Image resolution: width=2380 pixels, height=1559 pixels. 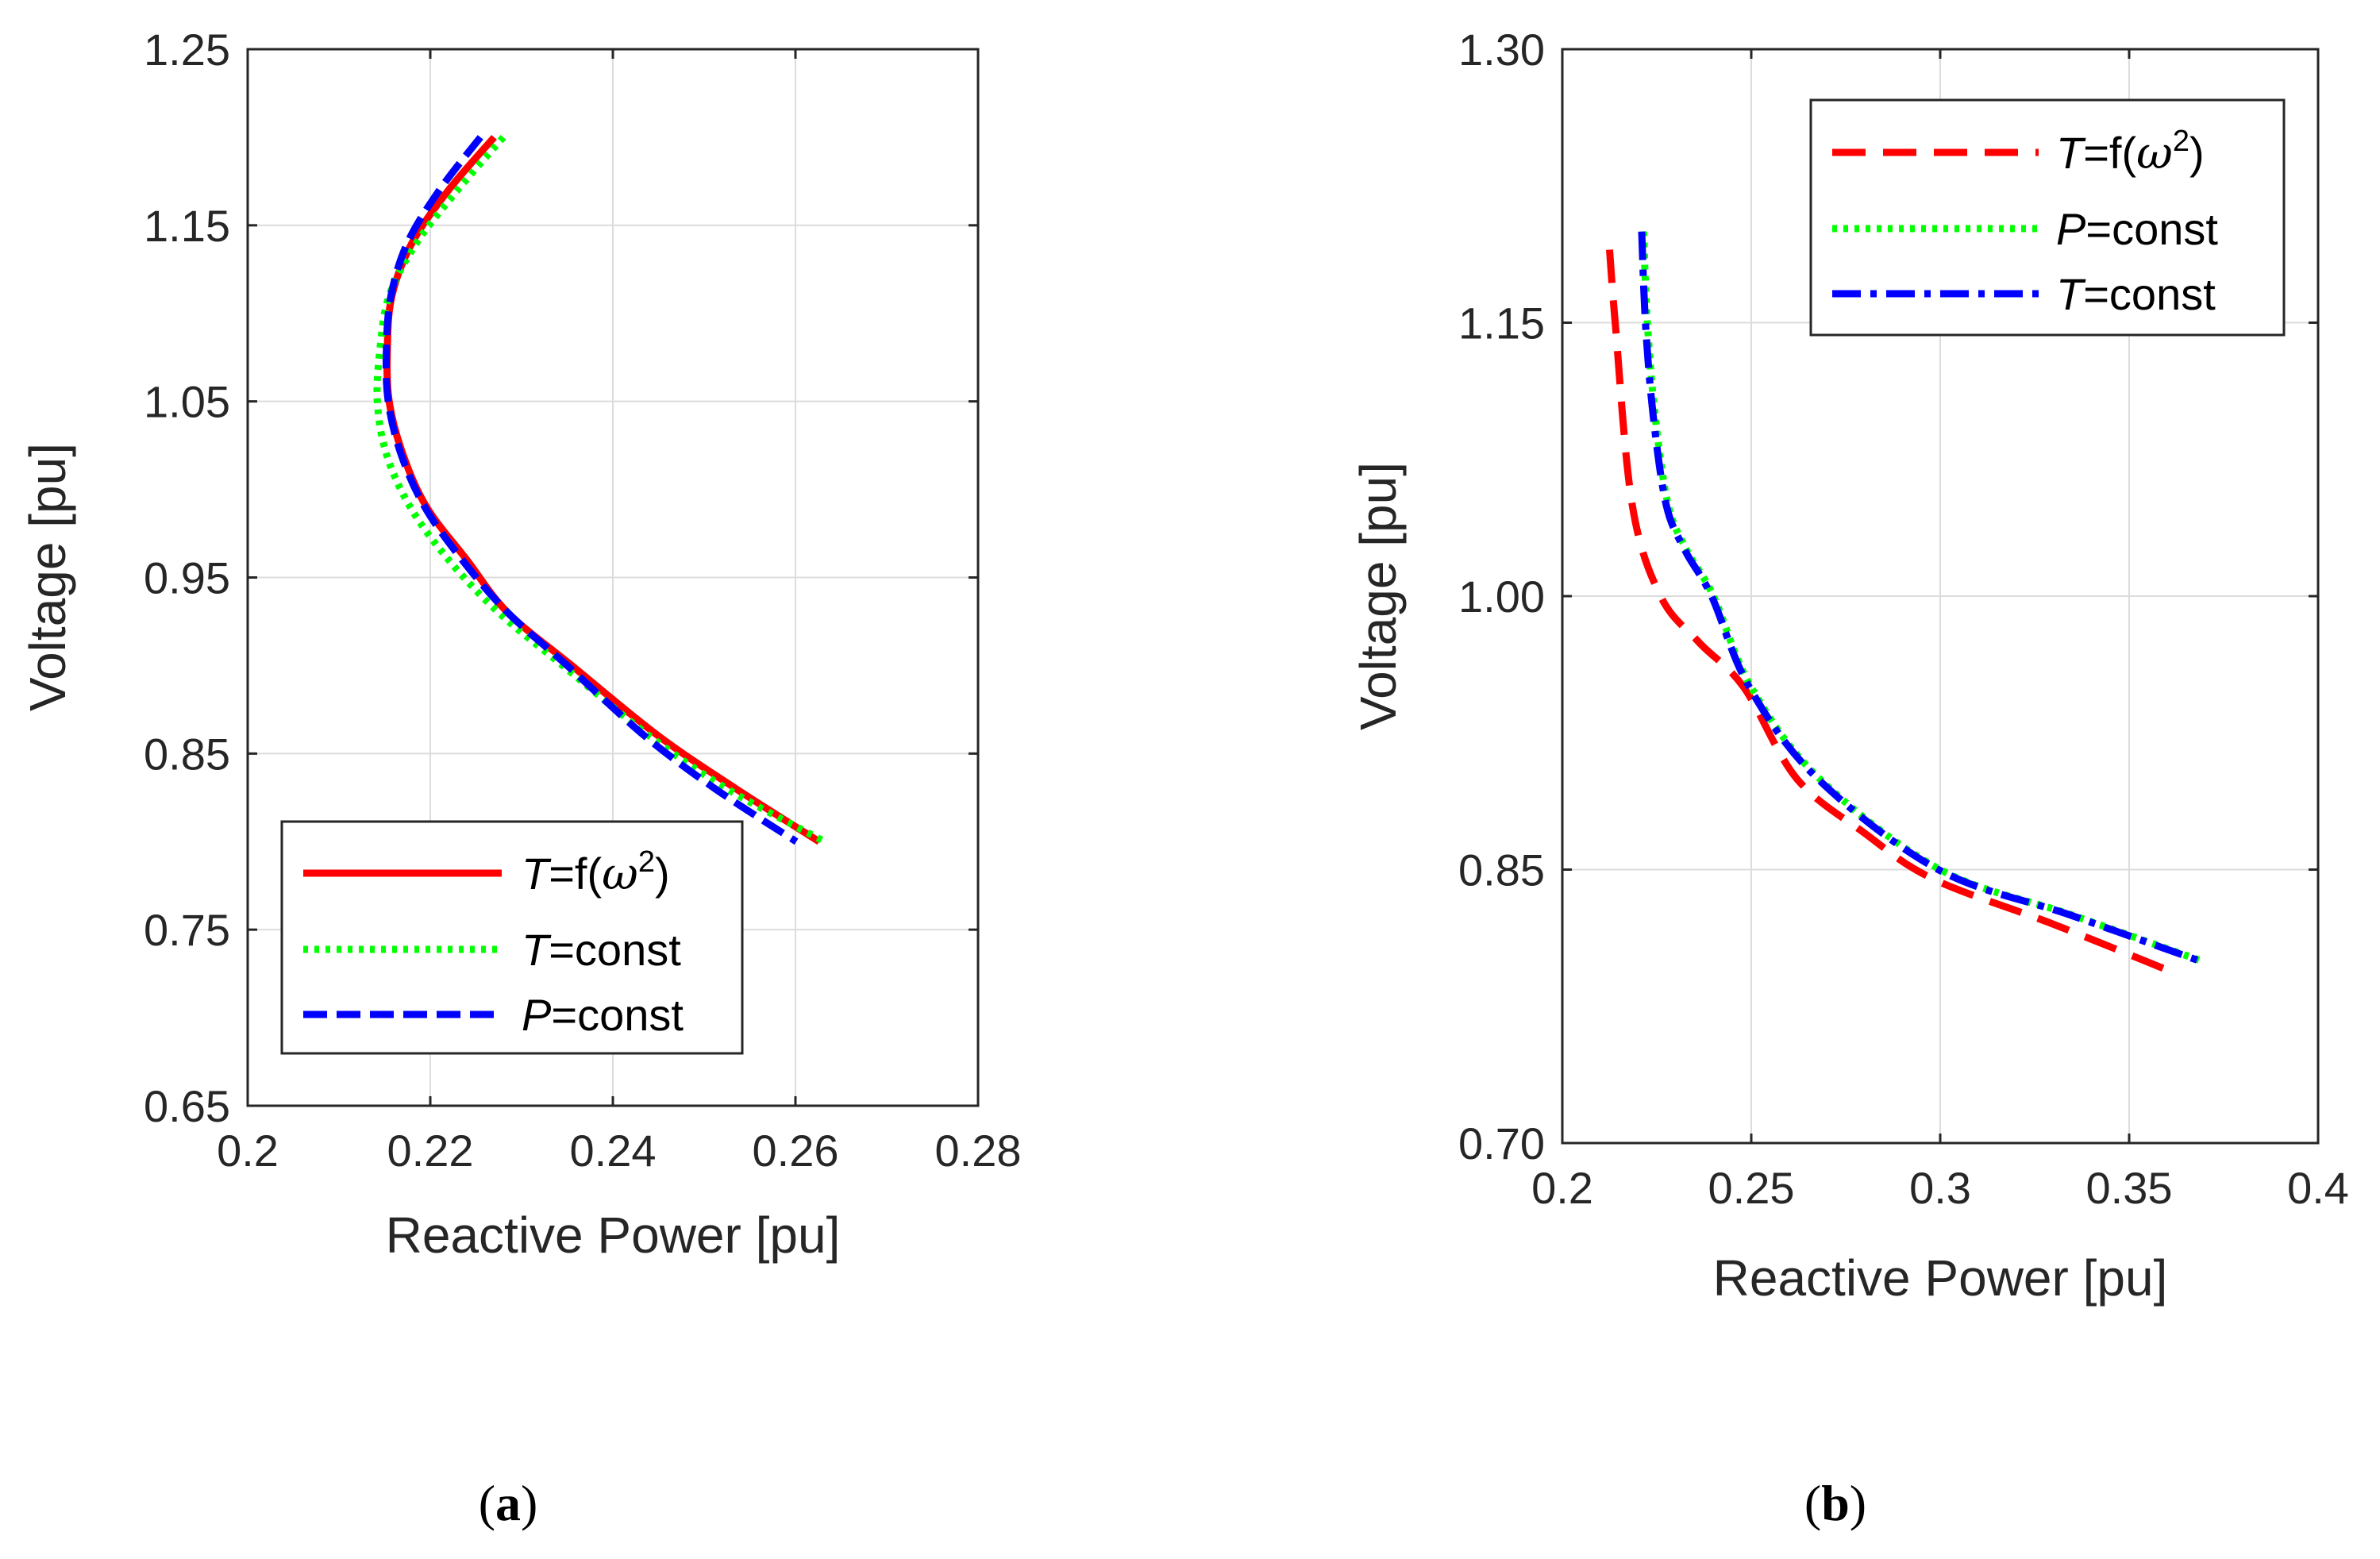 What do you see at coordinates (1835, 1503) in the screenshot?
I see `chart-b-panel-label: (b)` at bounding box center [1835, 1503].